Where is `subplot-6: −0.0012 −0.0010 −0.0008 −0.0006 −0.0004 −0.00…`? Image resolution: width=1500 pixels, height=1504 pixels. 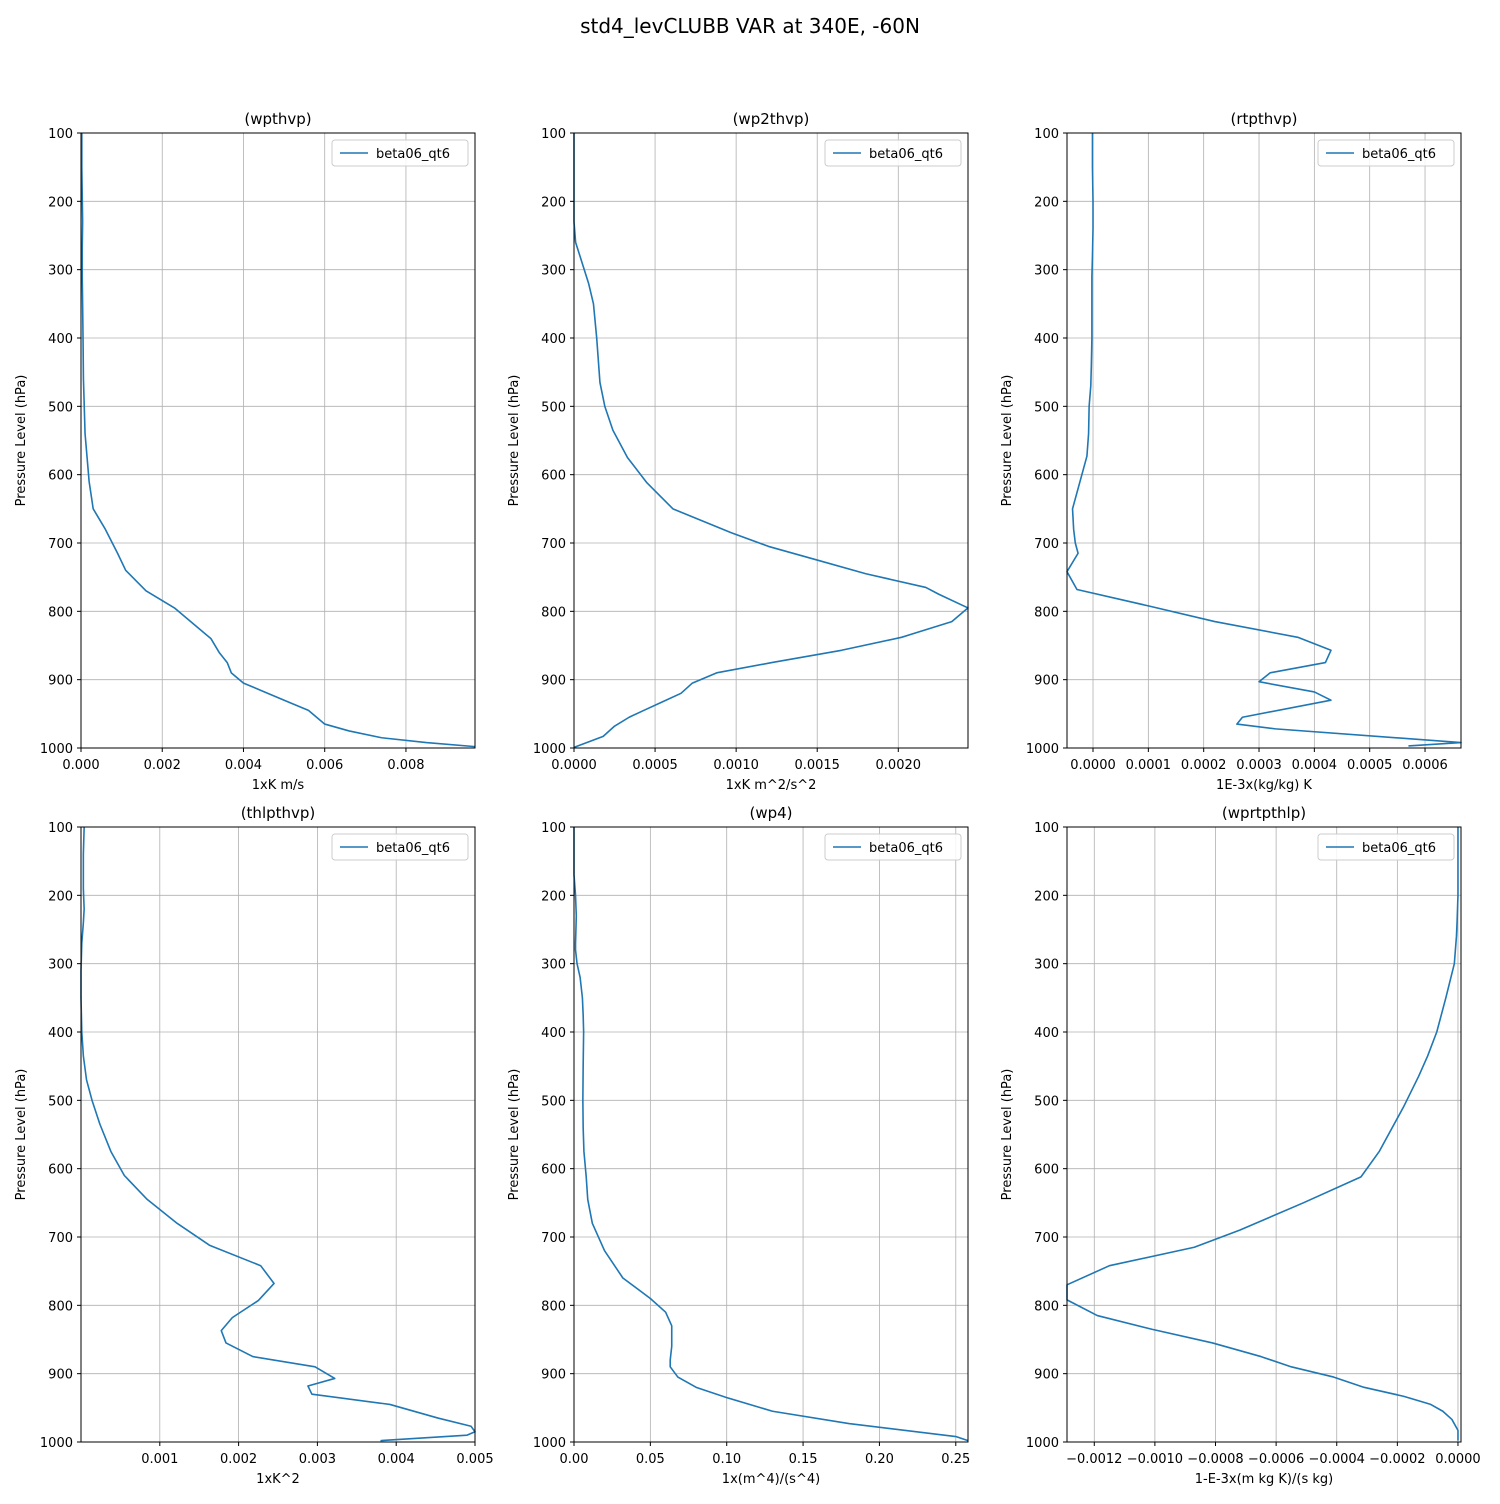 subplot-6: −0.0012 −0.0010 −0.0008 −0.0006 −0.0004 −0.00… is located at coordinates (1240, 1145).